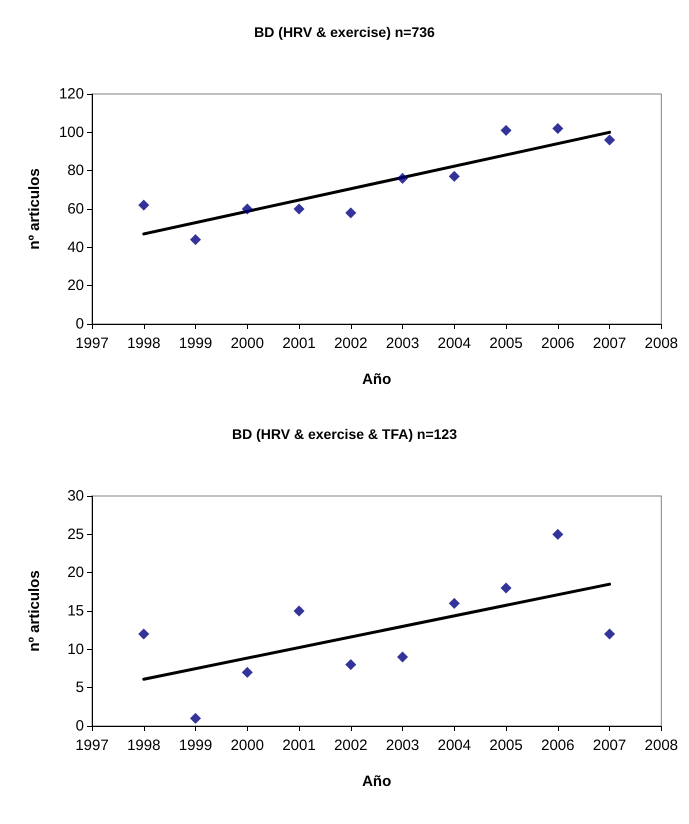 Image resolution: width=689 pixels, height=824 pixels. What do you see at coordinates (75, 496) in the screenshot?
I see `y-tick-label: 30` at bounding box center [75, 496].